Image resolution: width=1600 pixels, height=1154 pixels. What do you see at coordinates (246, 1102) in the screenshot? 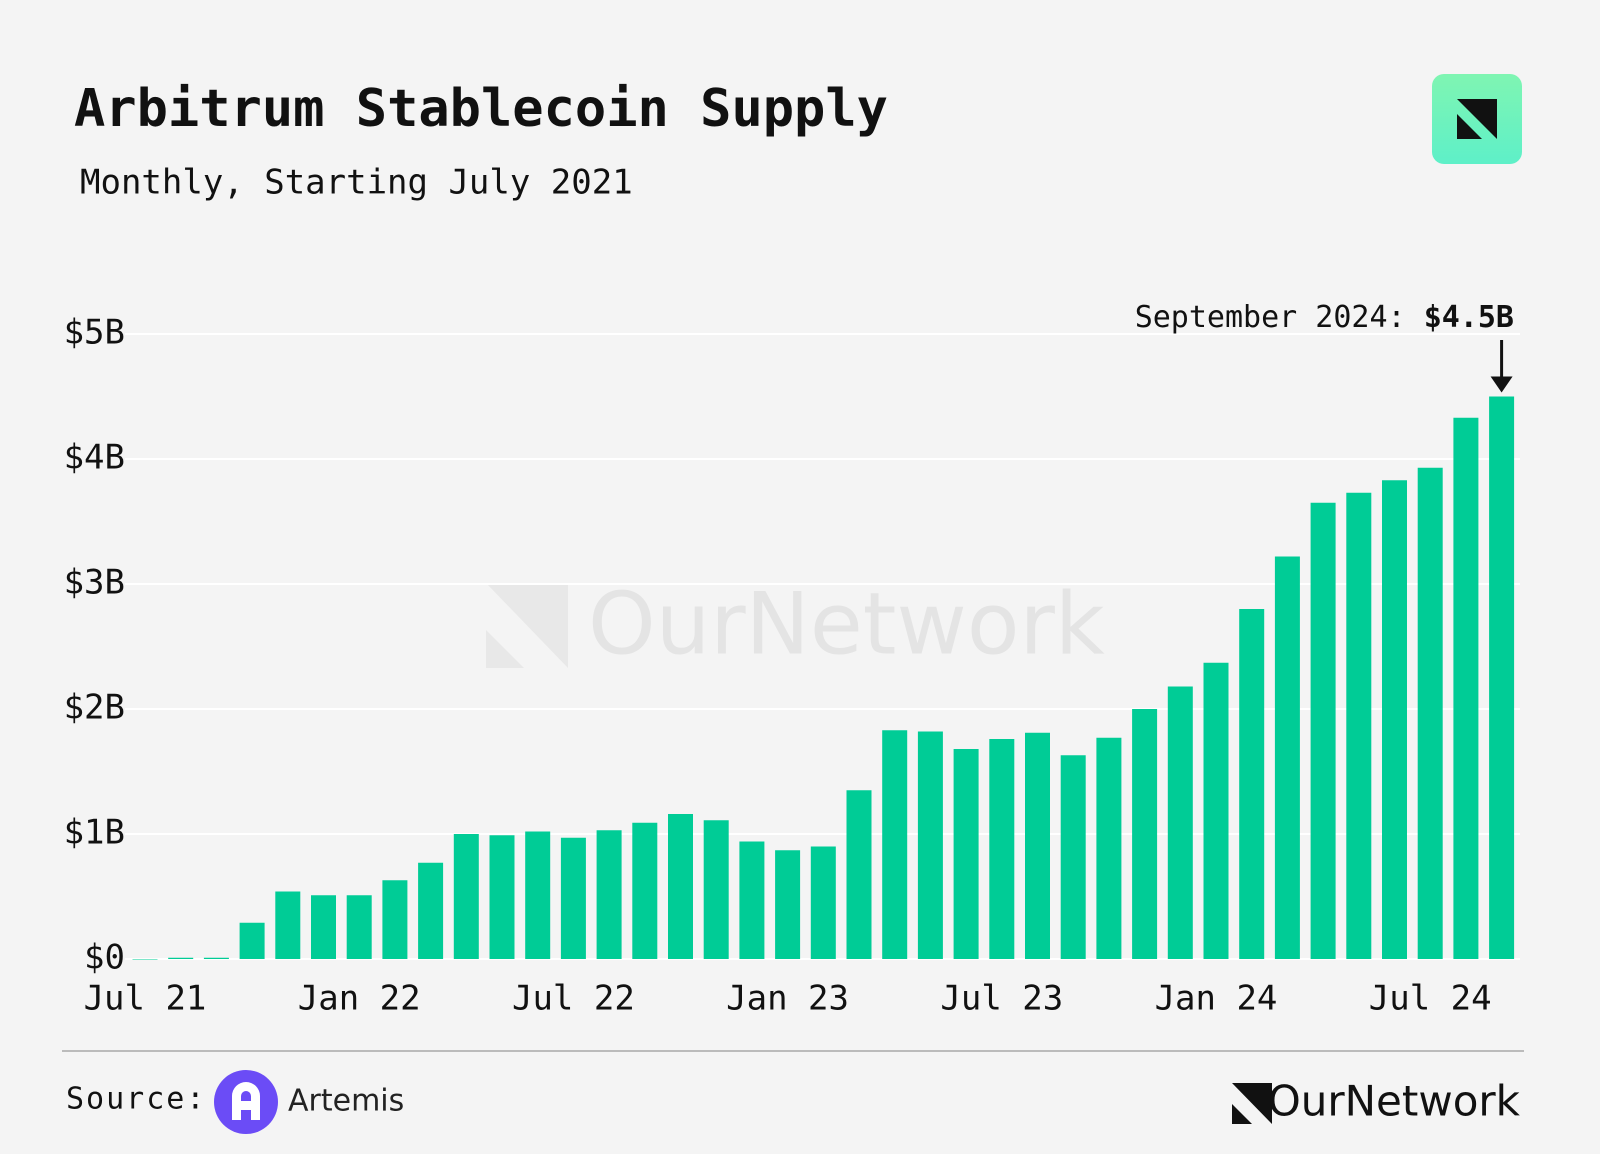
I see `artemis-logo` at bounding box center [246, 1102].